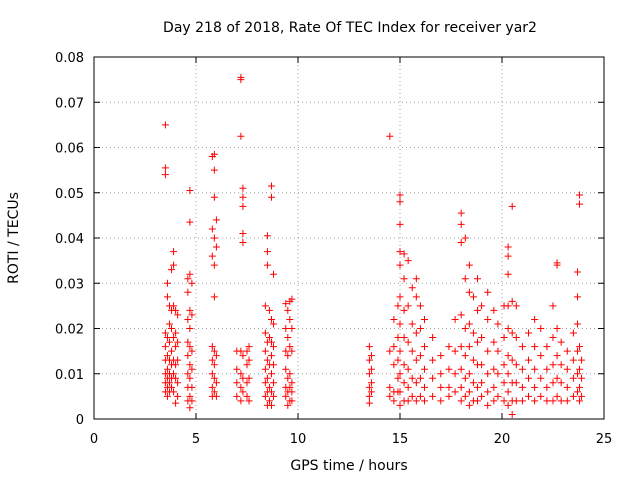  What do you see at coordinates (69, 103) in the screenshot?
I see `y-tick-label: 0.07` at bounding box center [69, 103].